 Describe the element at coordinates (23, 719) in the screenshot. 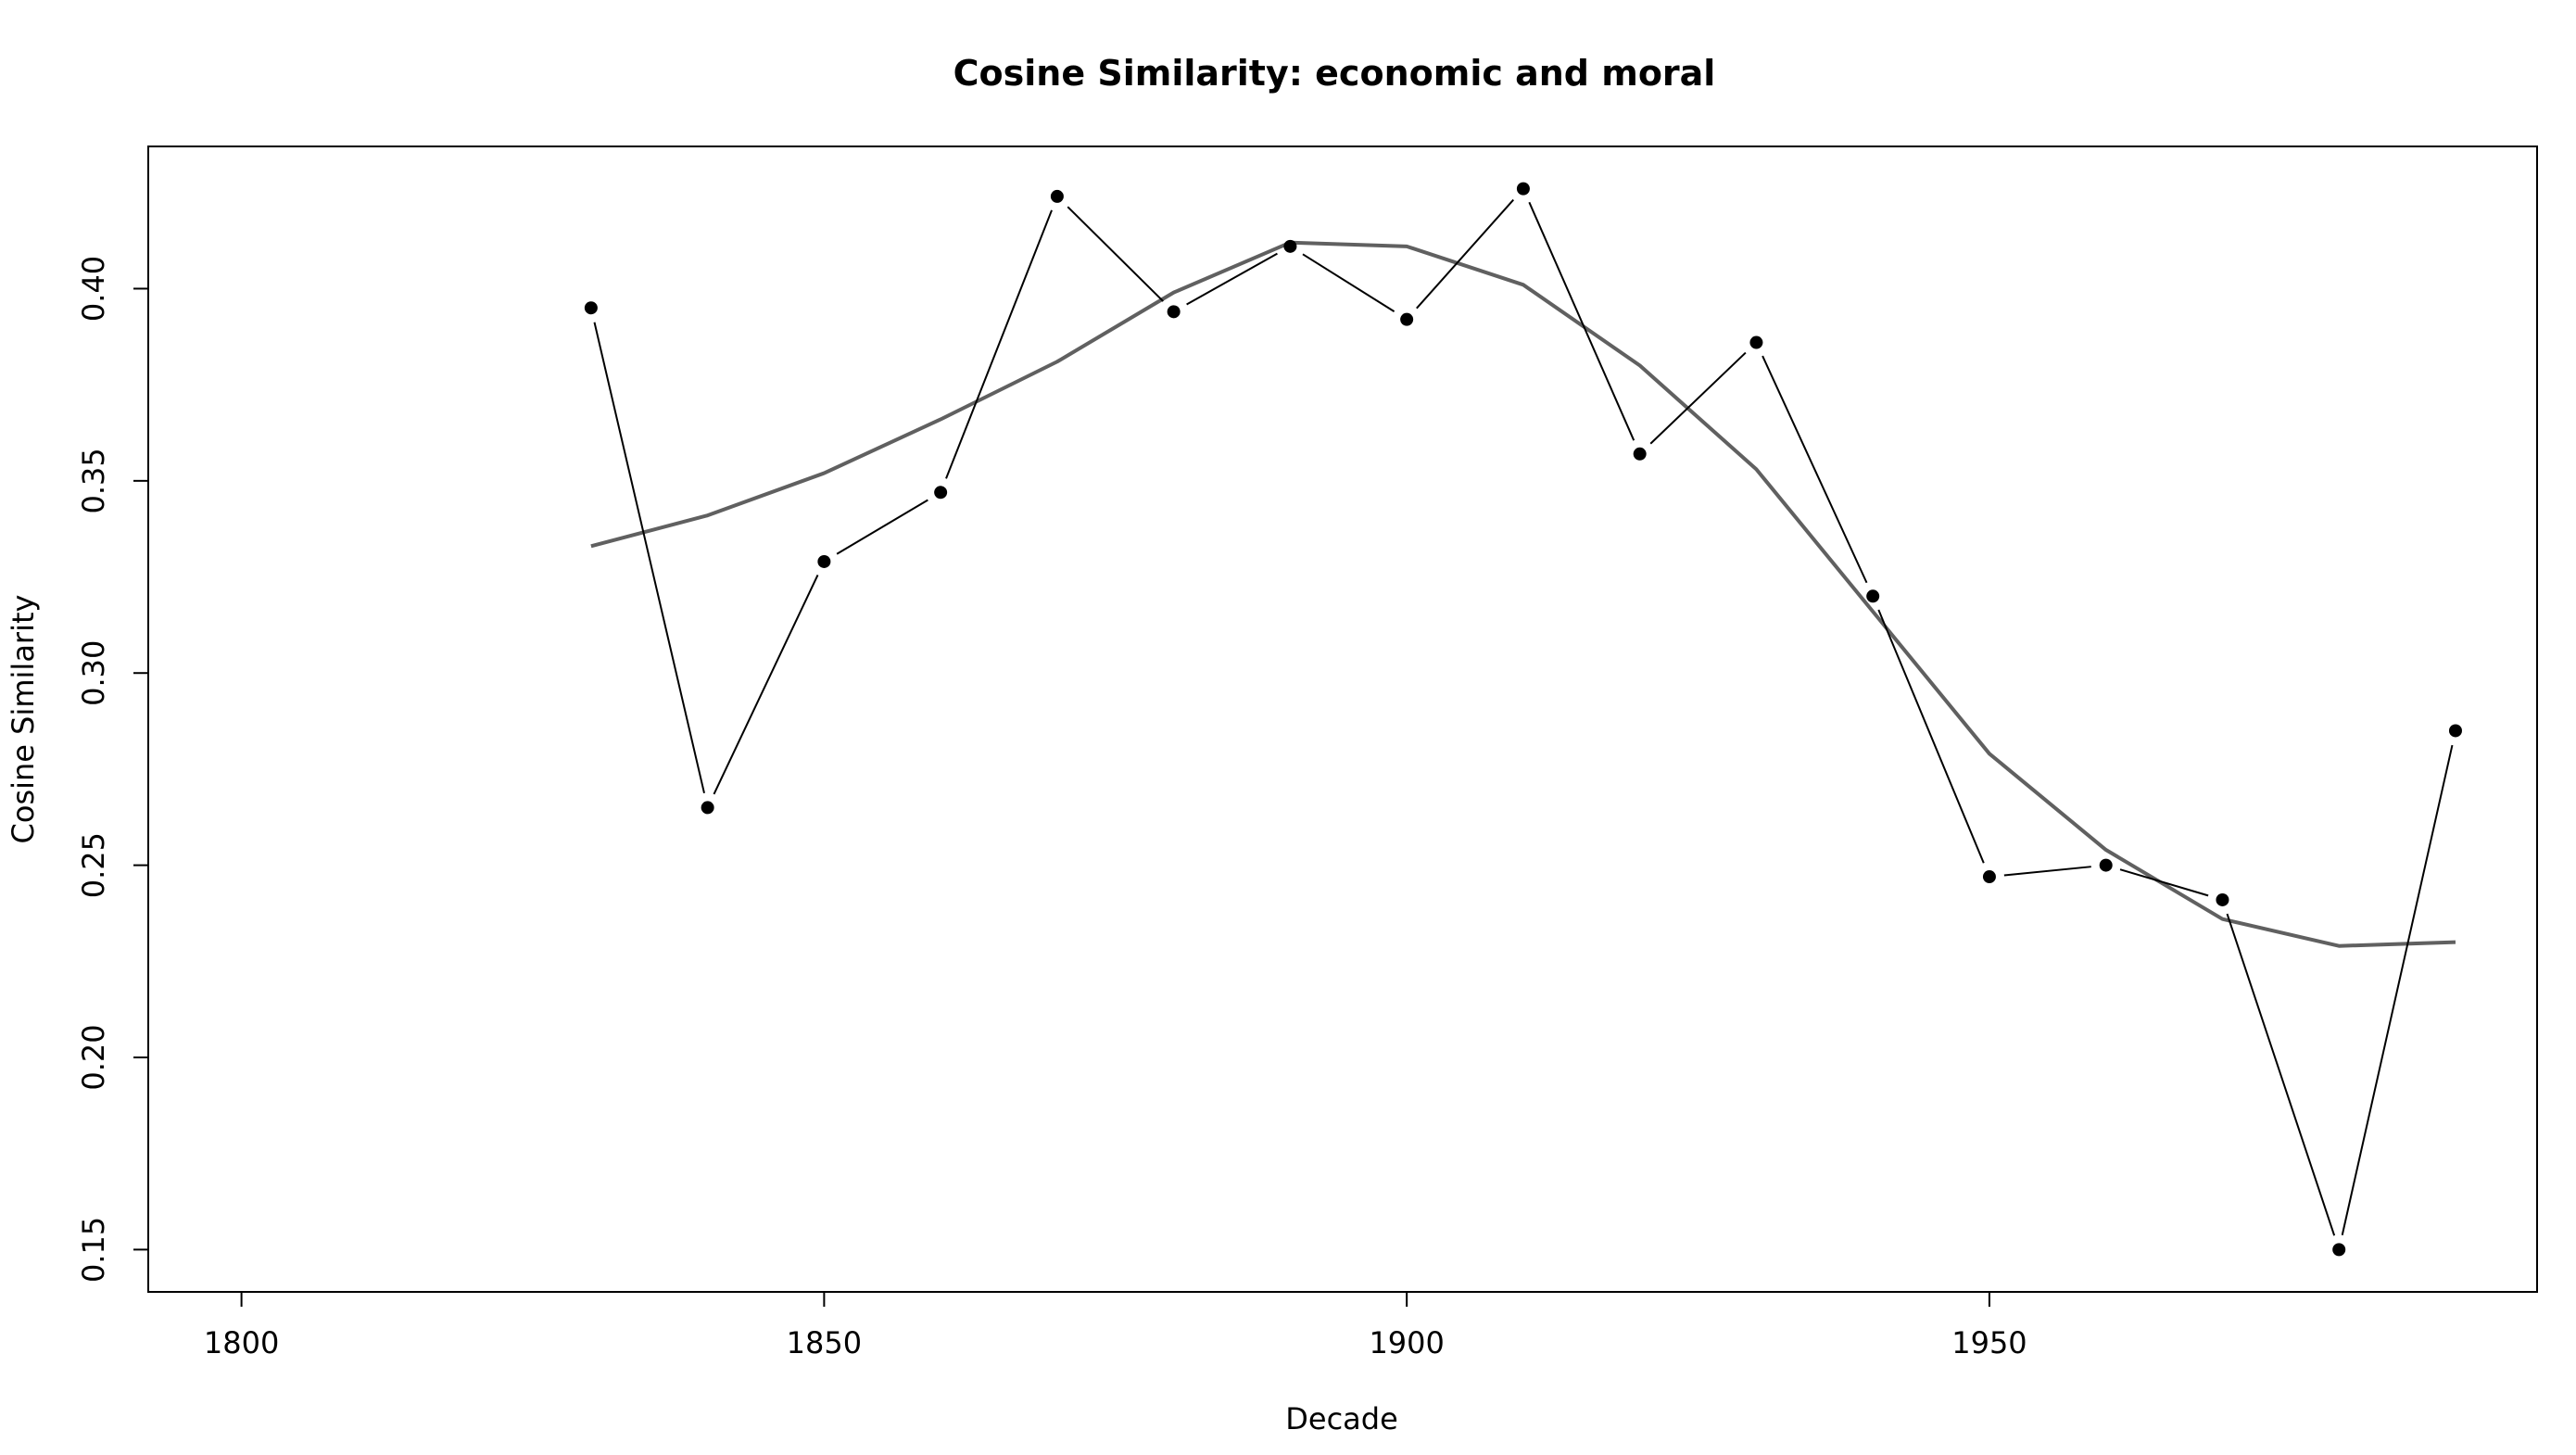

I see `y-axis-label: Cosine Similarity` at that location.